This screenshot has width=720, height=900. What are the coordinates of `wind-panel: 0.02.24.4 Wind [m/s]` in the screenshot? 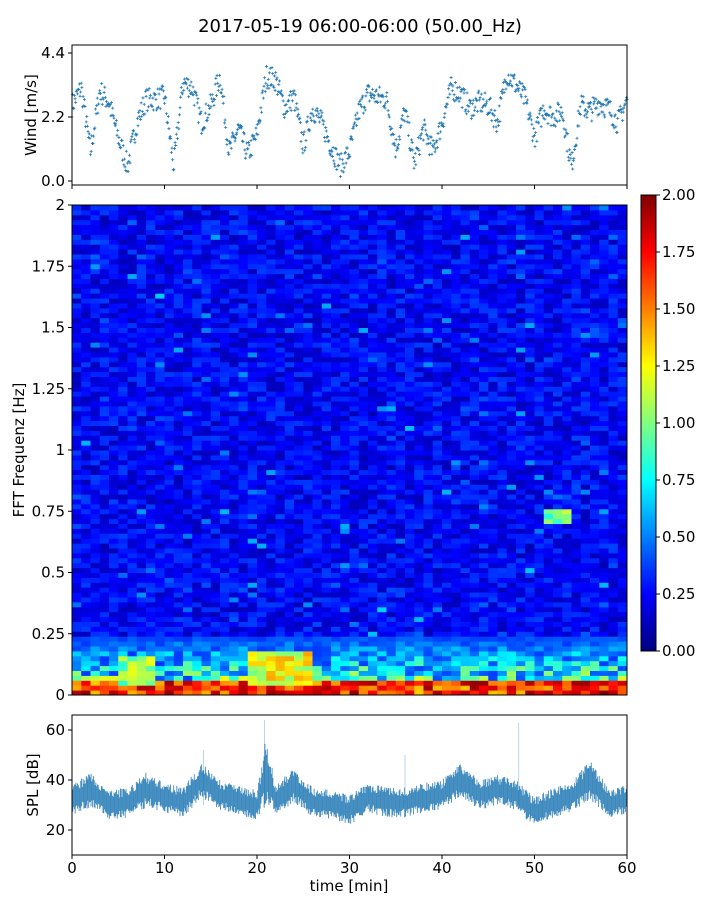 It's located at (325, 117).